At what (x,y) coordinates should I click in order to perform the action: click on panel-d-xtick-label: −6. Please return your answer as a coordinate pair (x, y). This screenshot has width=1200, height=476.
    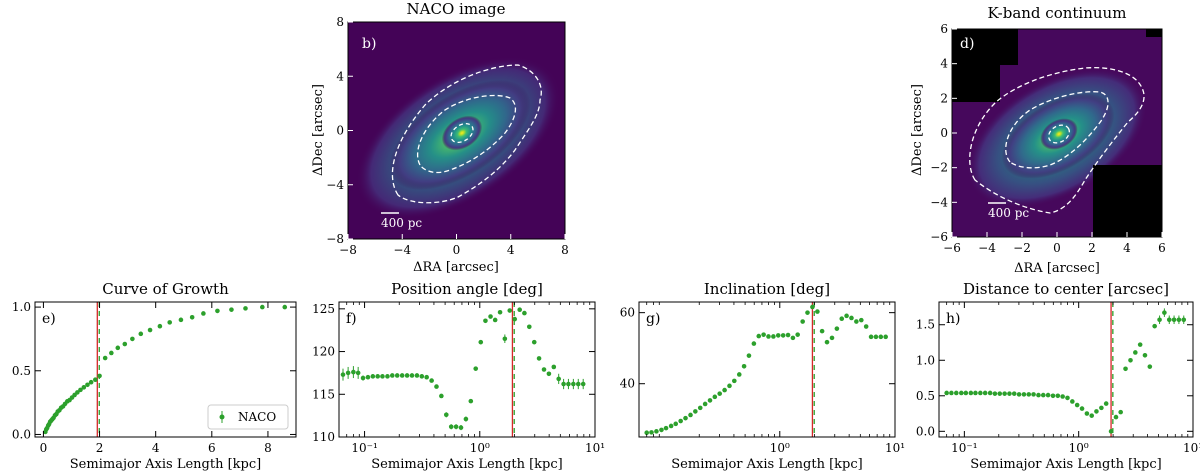
    Looking at the image, I should click on (952, 248).